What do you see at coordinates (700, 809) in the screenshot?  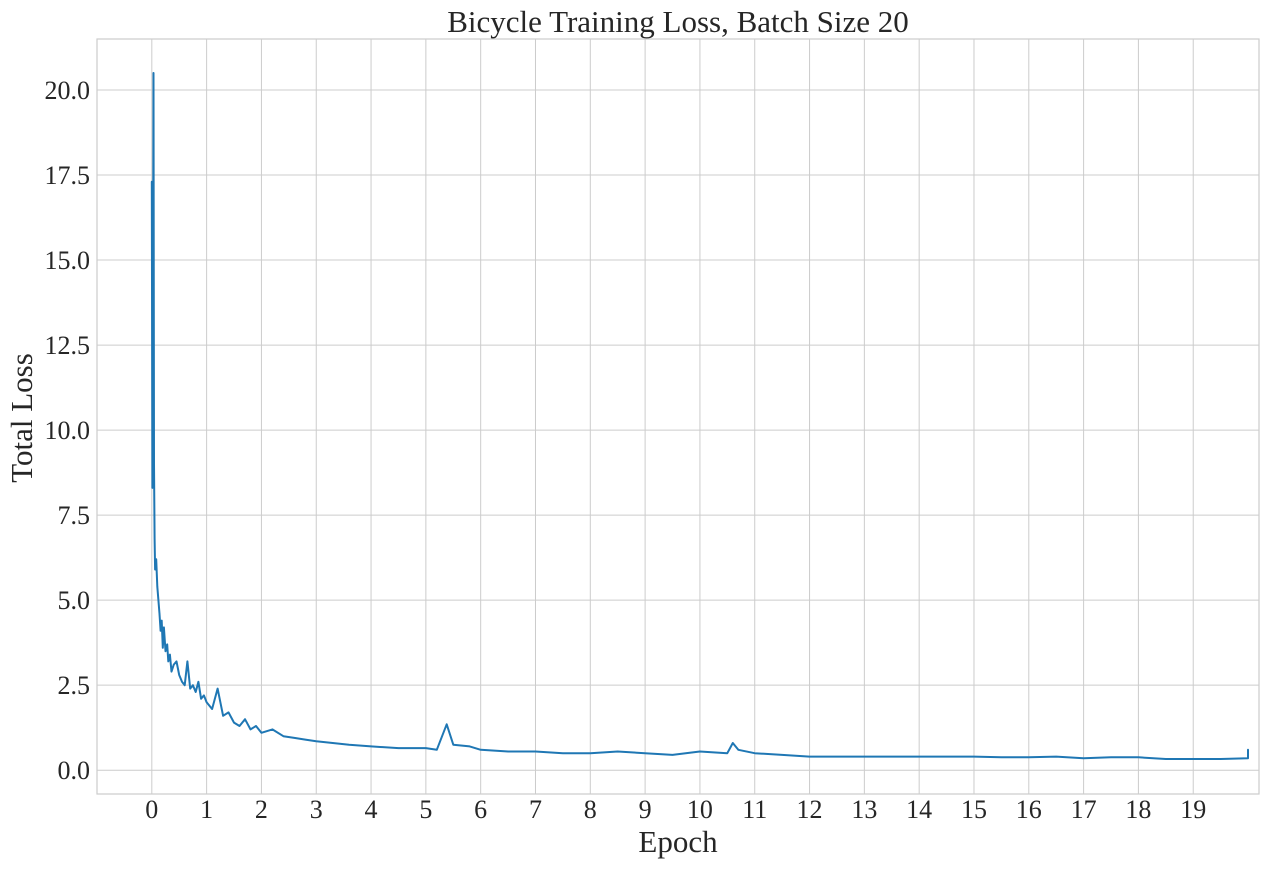 I see `x-tick-label: 10` at bounding box center [700, 809].